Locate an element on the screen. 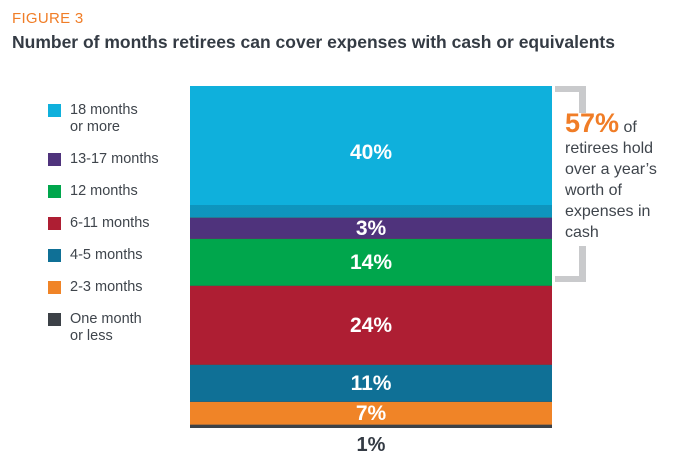 The width and height of the screenshot is (695, 463). legend-label: 13-17 months is located at coordinates (114, 159).